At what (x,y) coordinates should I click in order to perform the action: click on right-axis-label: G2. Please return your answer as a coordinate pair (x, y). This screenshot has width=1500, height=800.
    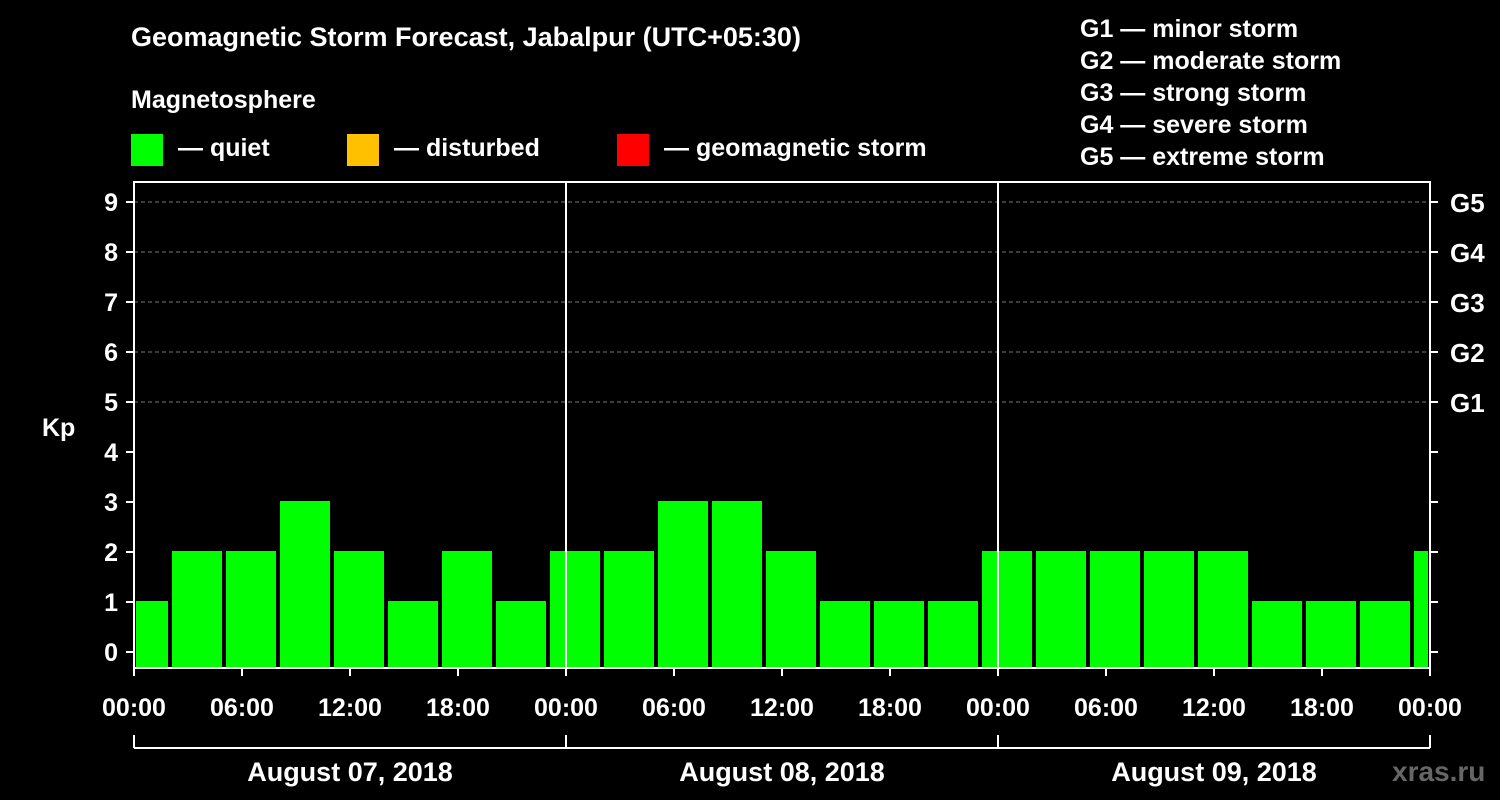
    Looking at the image, I should click on (1467, 353).